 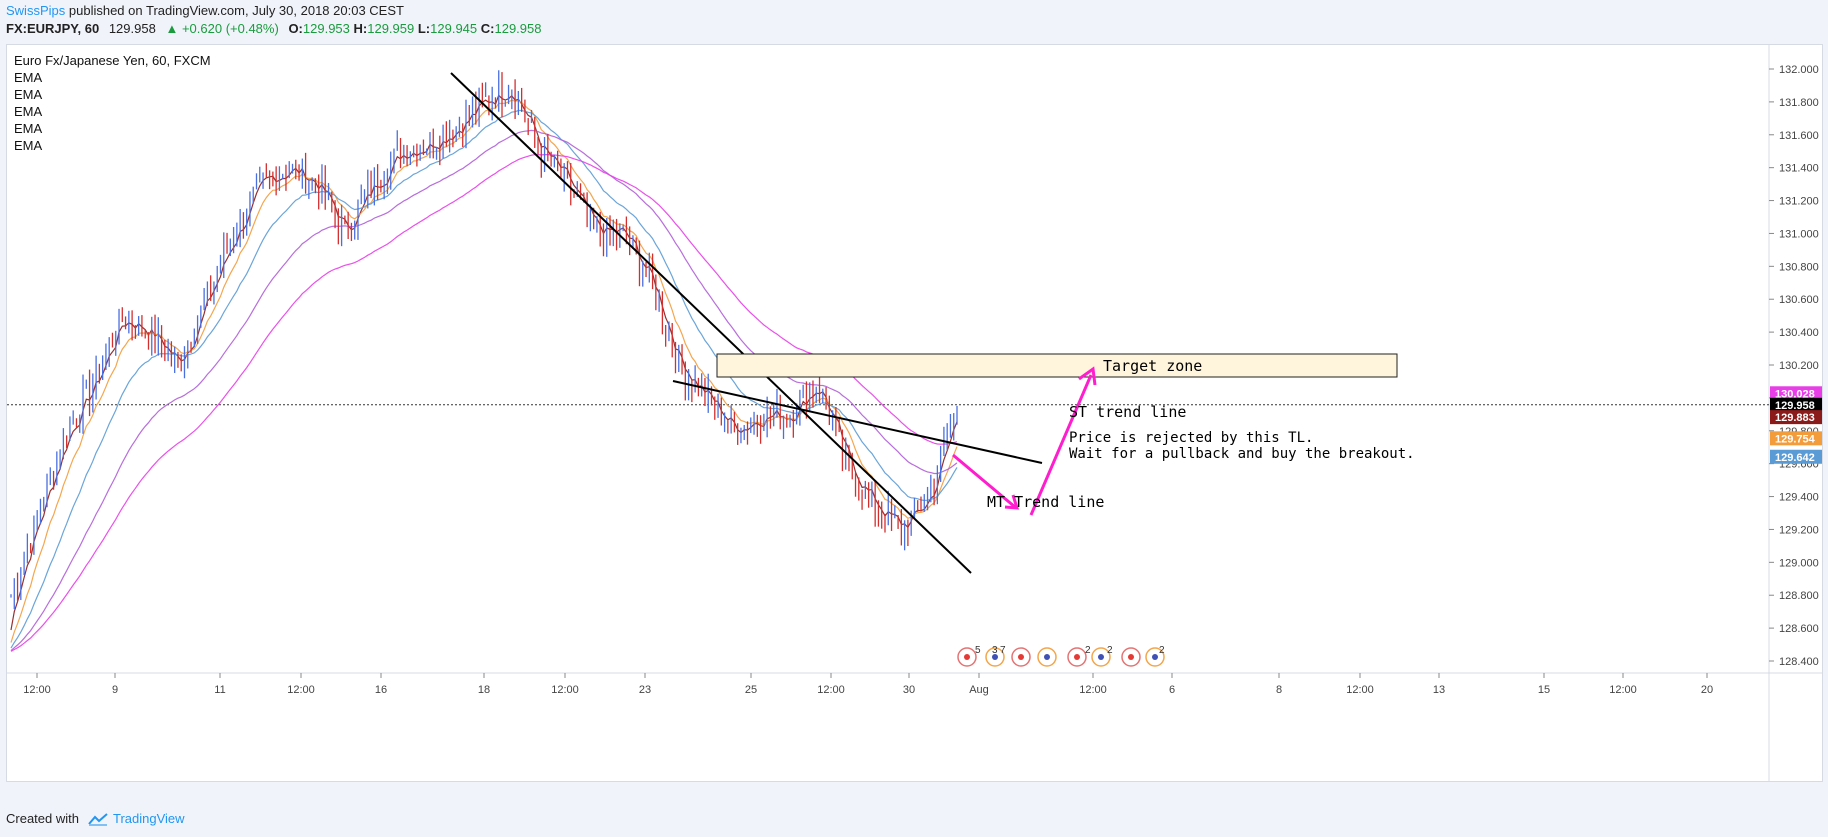 What do you see at coordinates (1799, 596) in the screenshot?
I see `y-tick-label: 128.800` at bounding box center [1799, 596].